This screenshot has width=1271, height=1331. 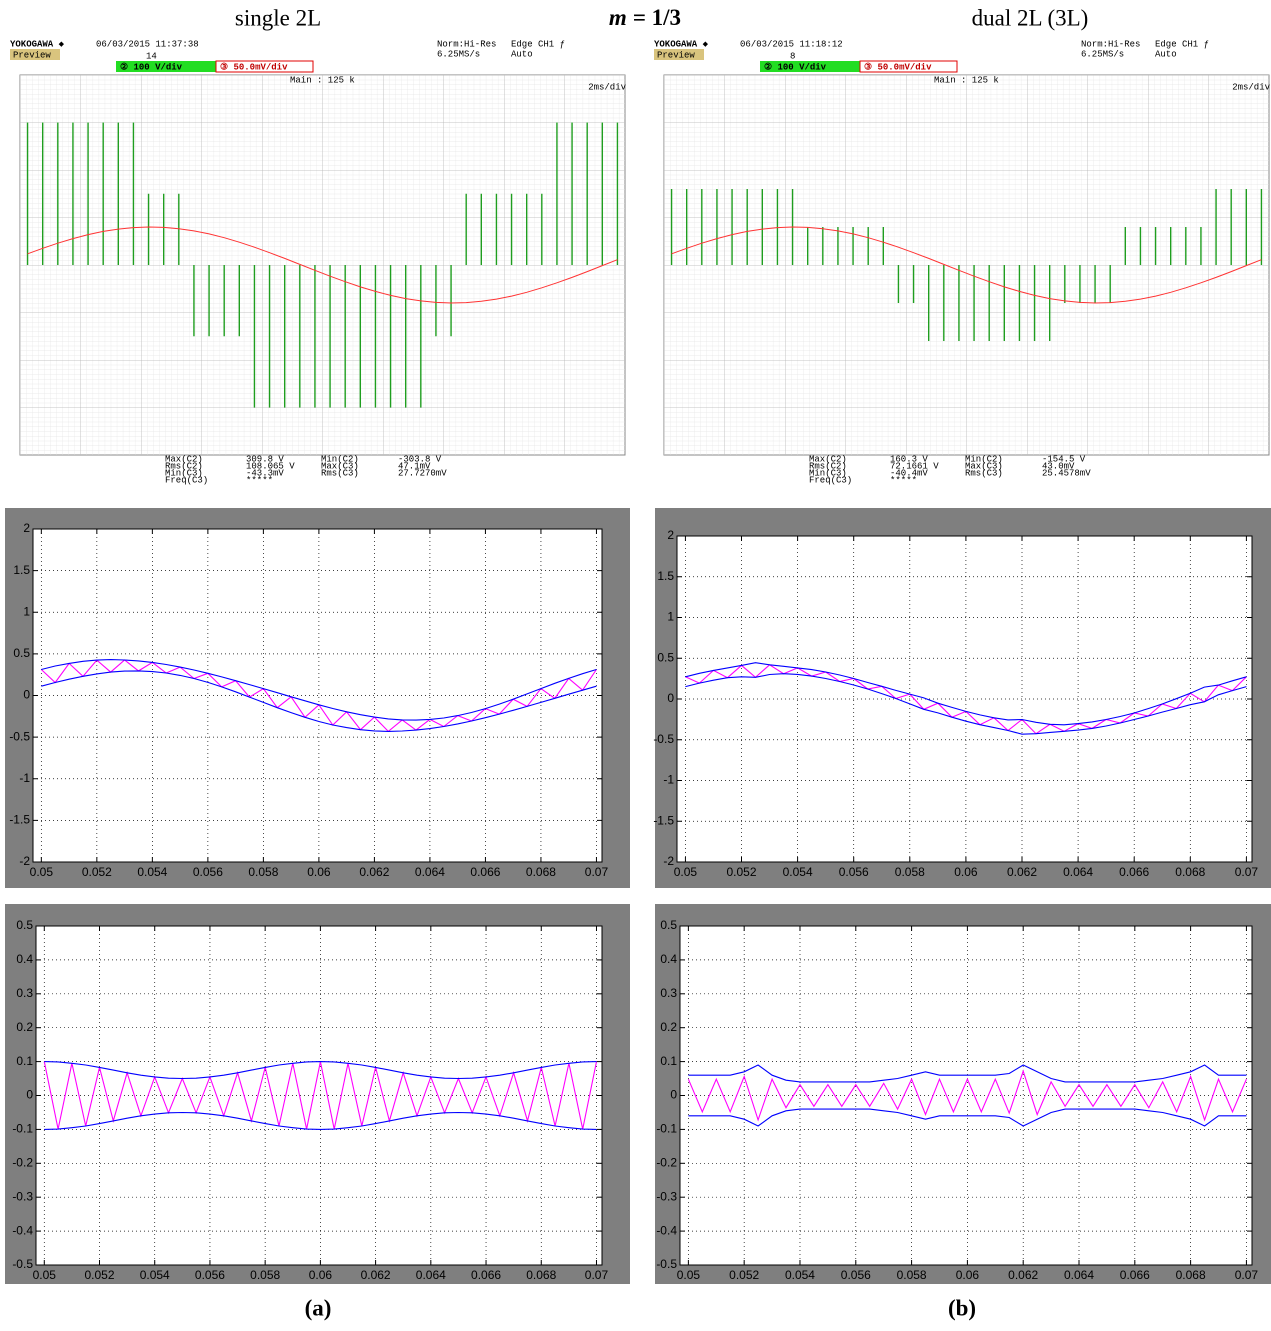 What do you see at coordinates (24, 993) in the screenshot?
I see `y-tick-label: 0.3` at bounding box center [24, 993].